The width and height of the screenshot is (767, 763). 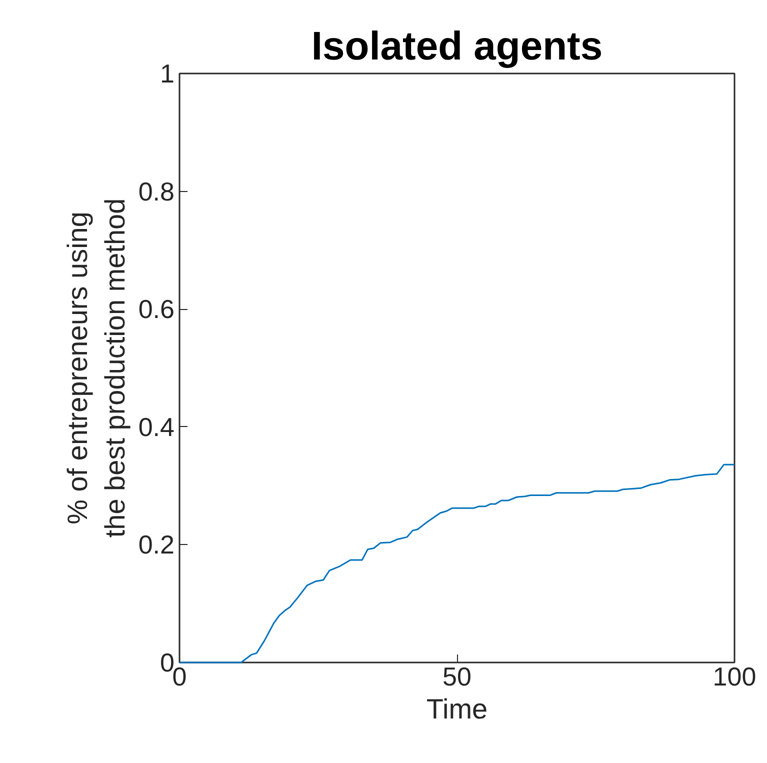 I want to click on y-tick-label: 1, so click(x=167, y=73).